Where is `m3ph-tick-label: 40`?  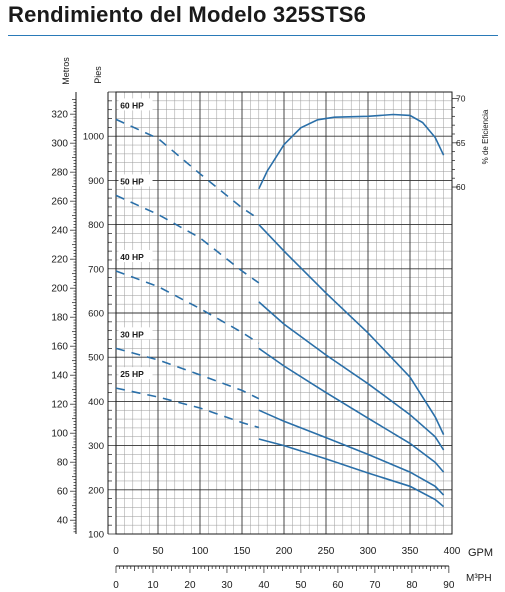
m3ph-tick-label: 40 is located at coordinates (264, 585).